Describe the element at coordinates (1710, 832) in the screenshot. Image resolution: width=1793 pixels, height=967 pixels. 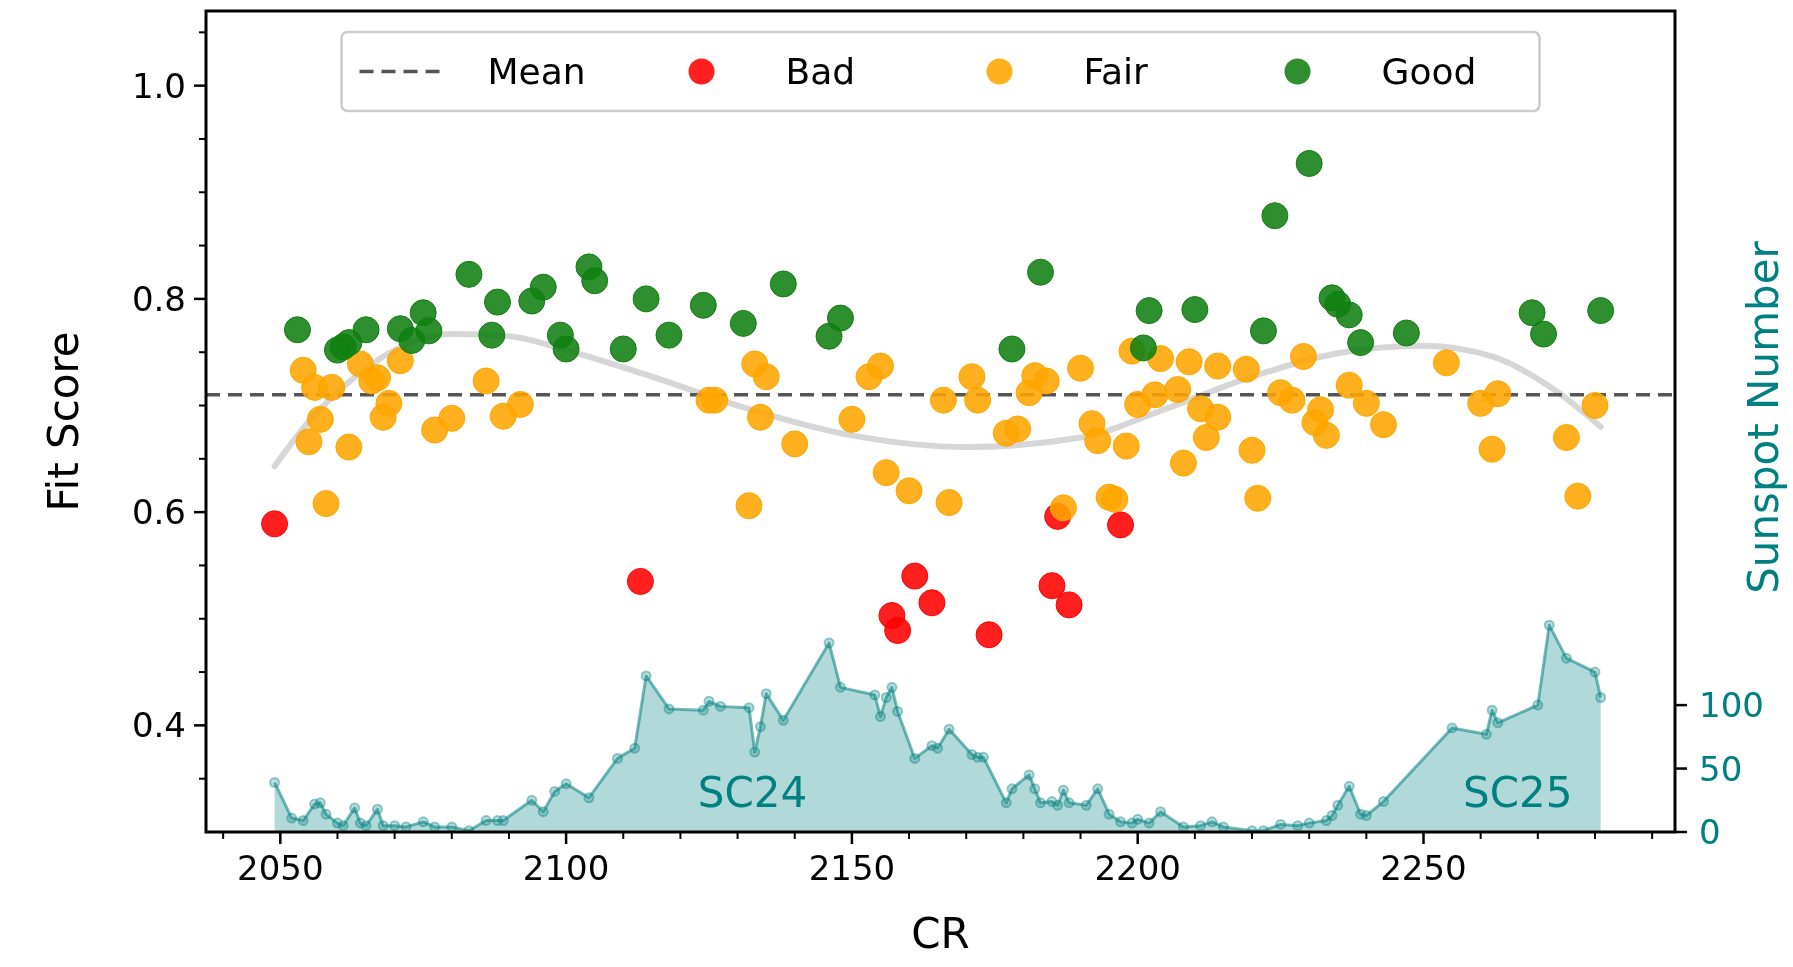
I see `y2-tick-label: 0` at that location.